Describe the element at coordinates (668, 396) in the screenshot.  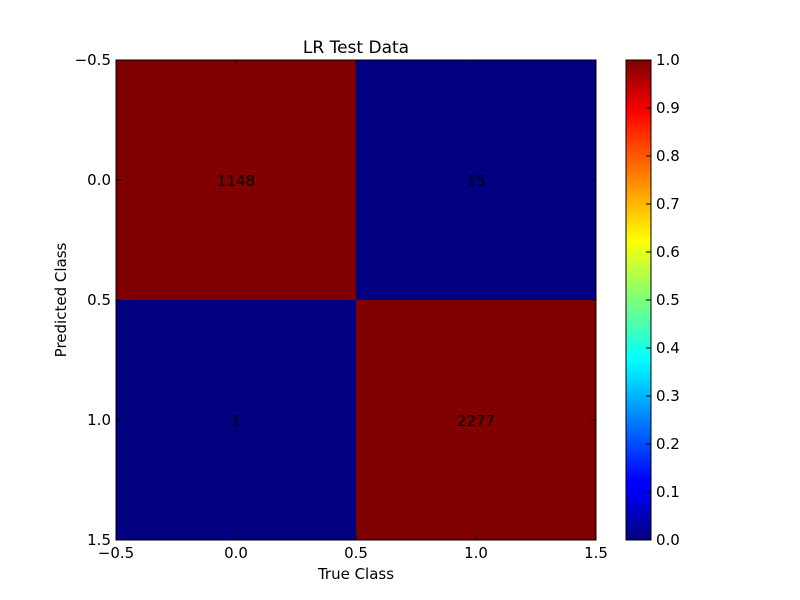
I see `colorbar-tick-label: 0.3` at that location.